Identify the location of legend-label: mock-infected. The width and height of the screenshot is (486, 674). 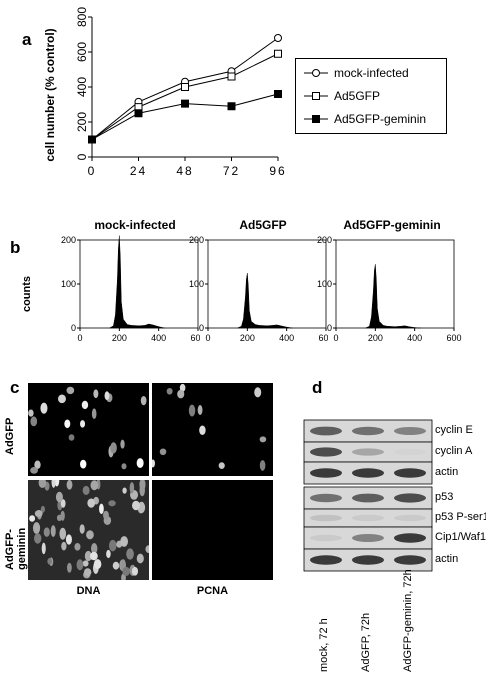
(371, 73).